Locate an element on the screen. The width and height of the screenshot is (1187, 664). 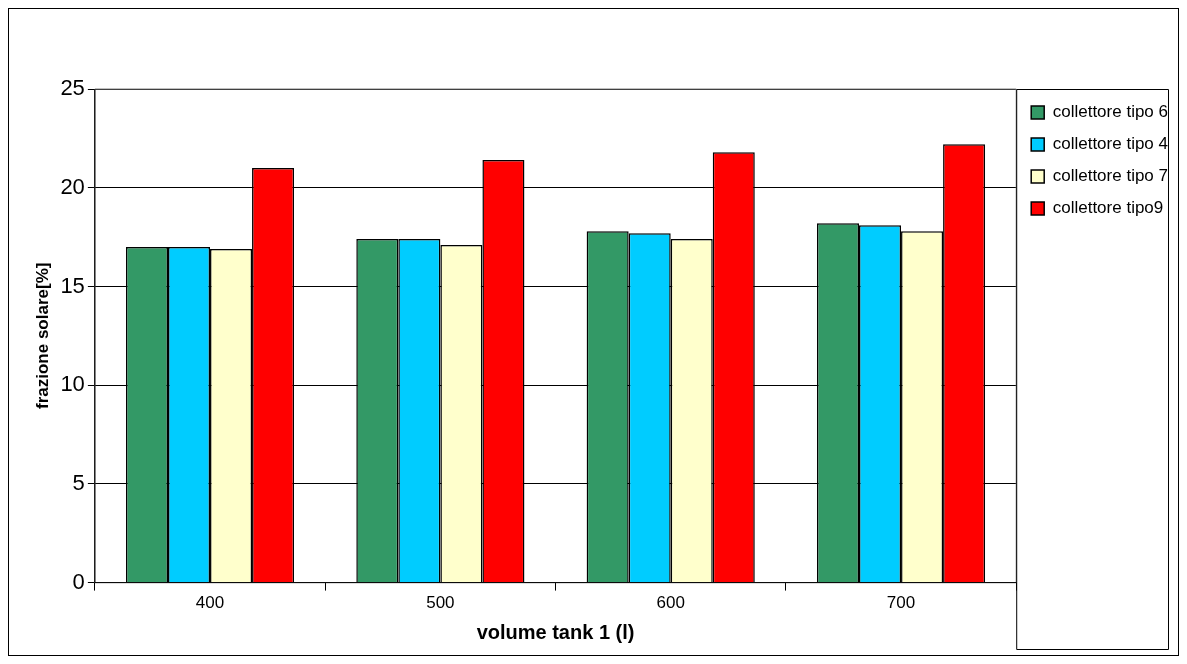
y-tick-label: 5 is located at coordinates (78, 482).